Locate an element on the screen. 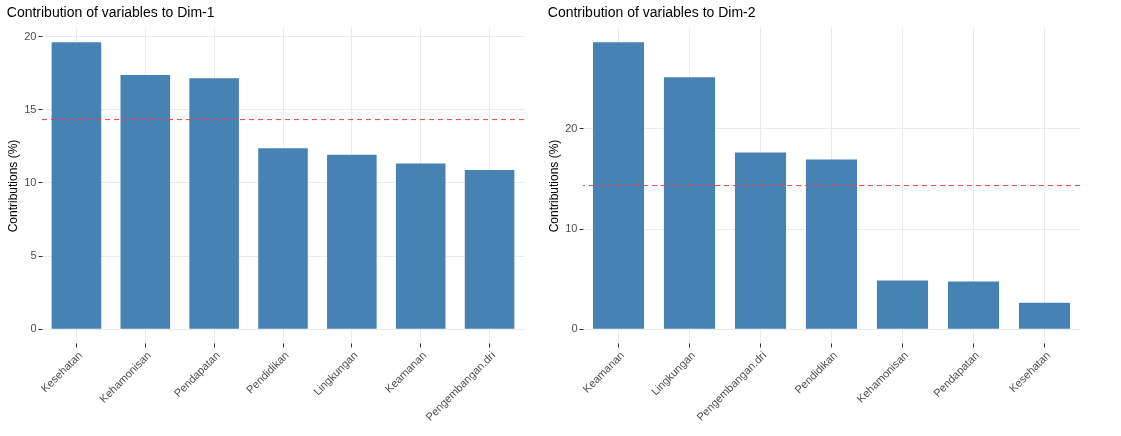  chart-title: Contribution of variables to Dim-2 is located at coordinates (651, 12).